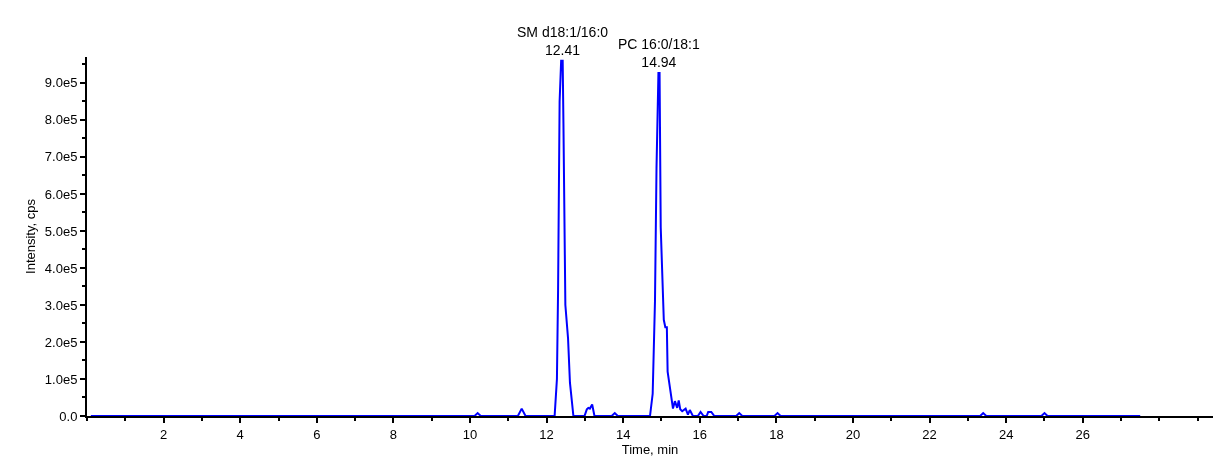  I want to click on x-tick-label: 26, so click(1083, 434).